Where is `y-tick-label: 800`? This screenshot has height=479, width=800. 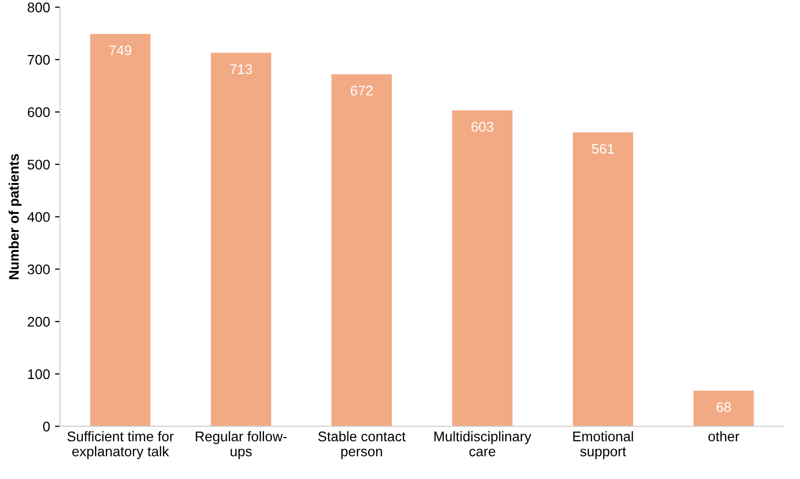 y-tick-label: 800 is located at coordinates (39, 7).